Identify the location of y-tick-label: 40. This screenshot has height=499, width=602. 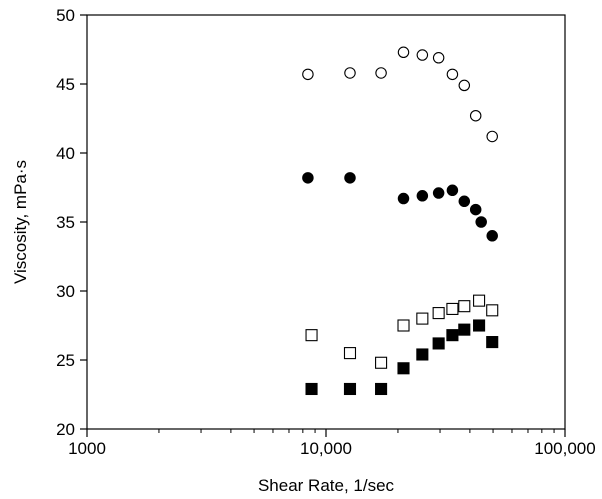
(65, 153).